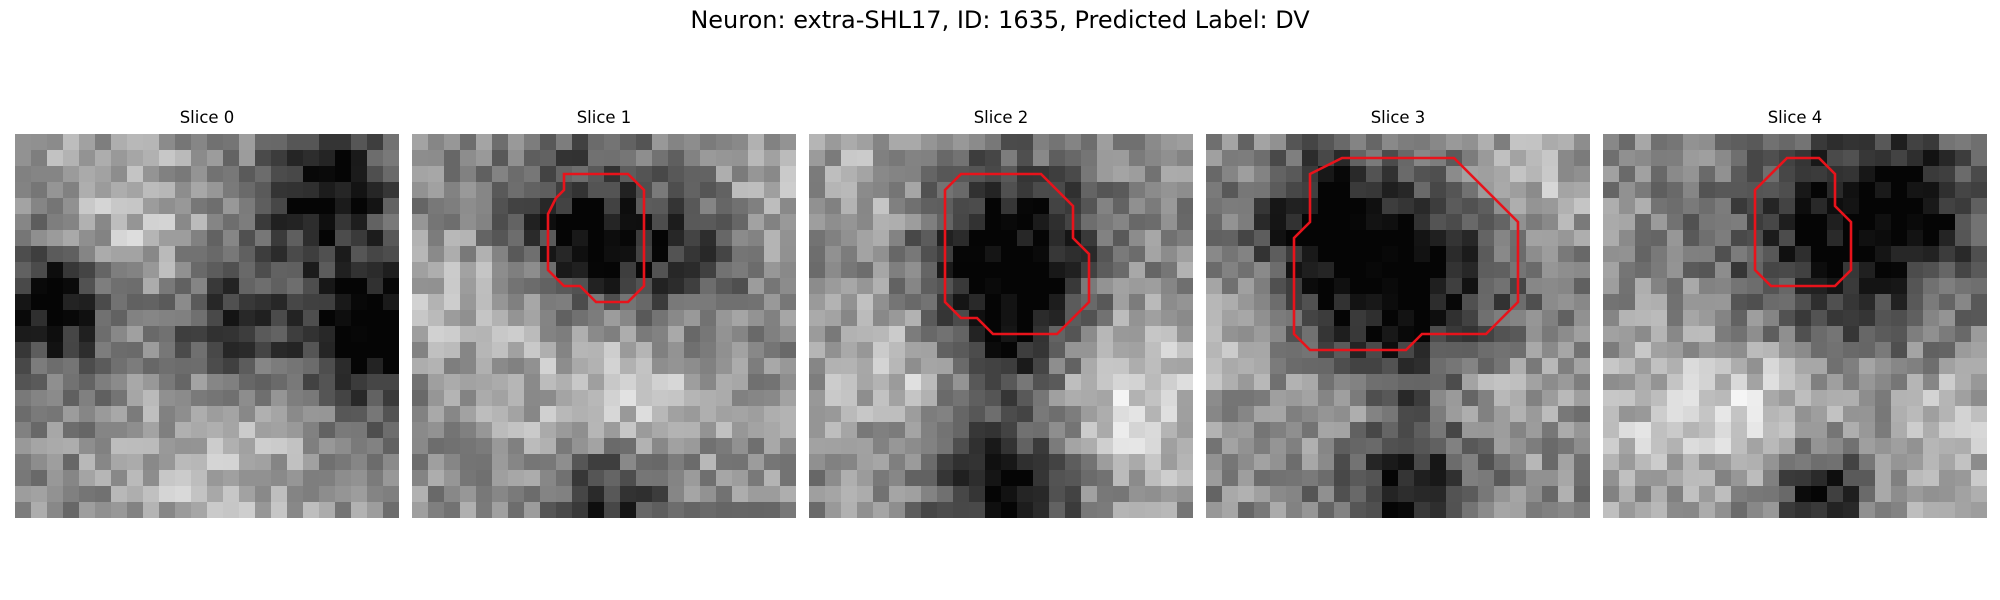 The width and height of the screenshot is (2000, 600). Describe the element at coordinates (207, 117) in the screenshot. I see `slice-title-0: Slice 0` at that location.